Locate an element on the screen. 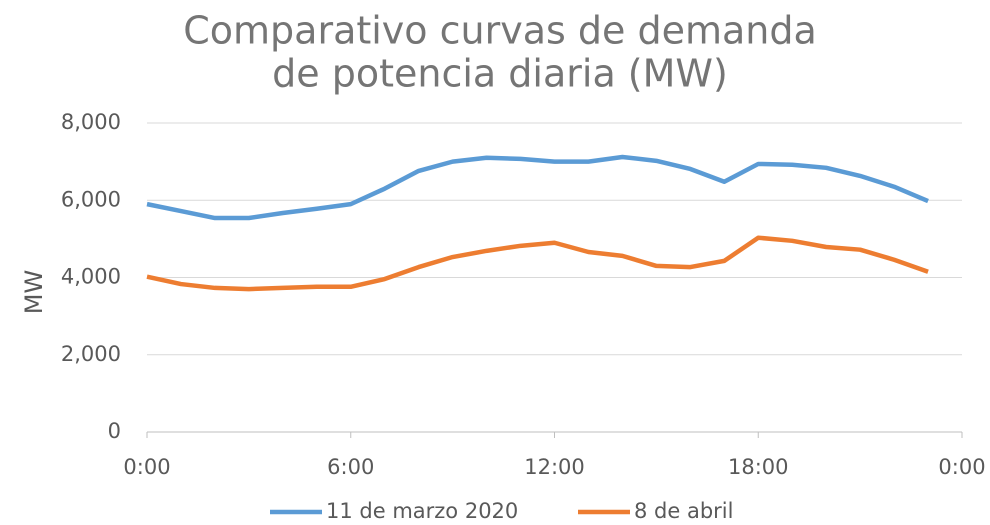  legend-label: 8 de abril is located at coordinates (683, 511).